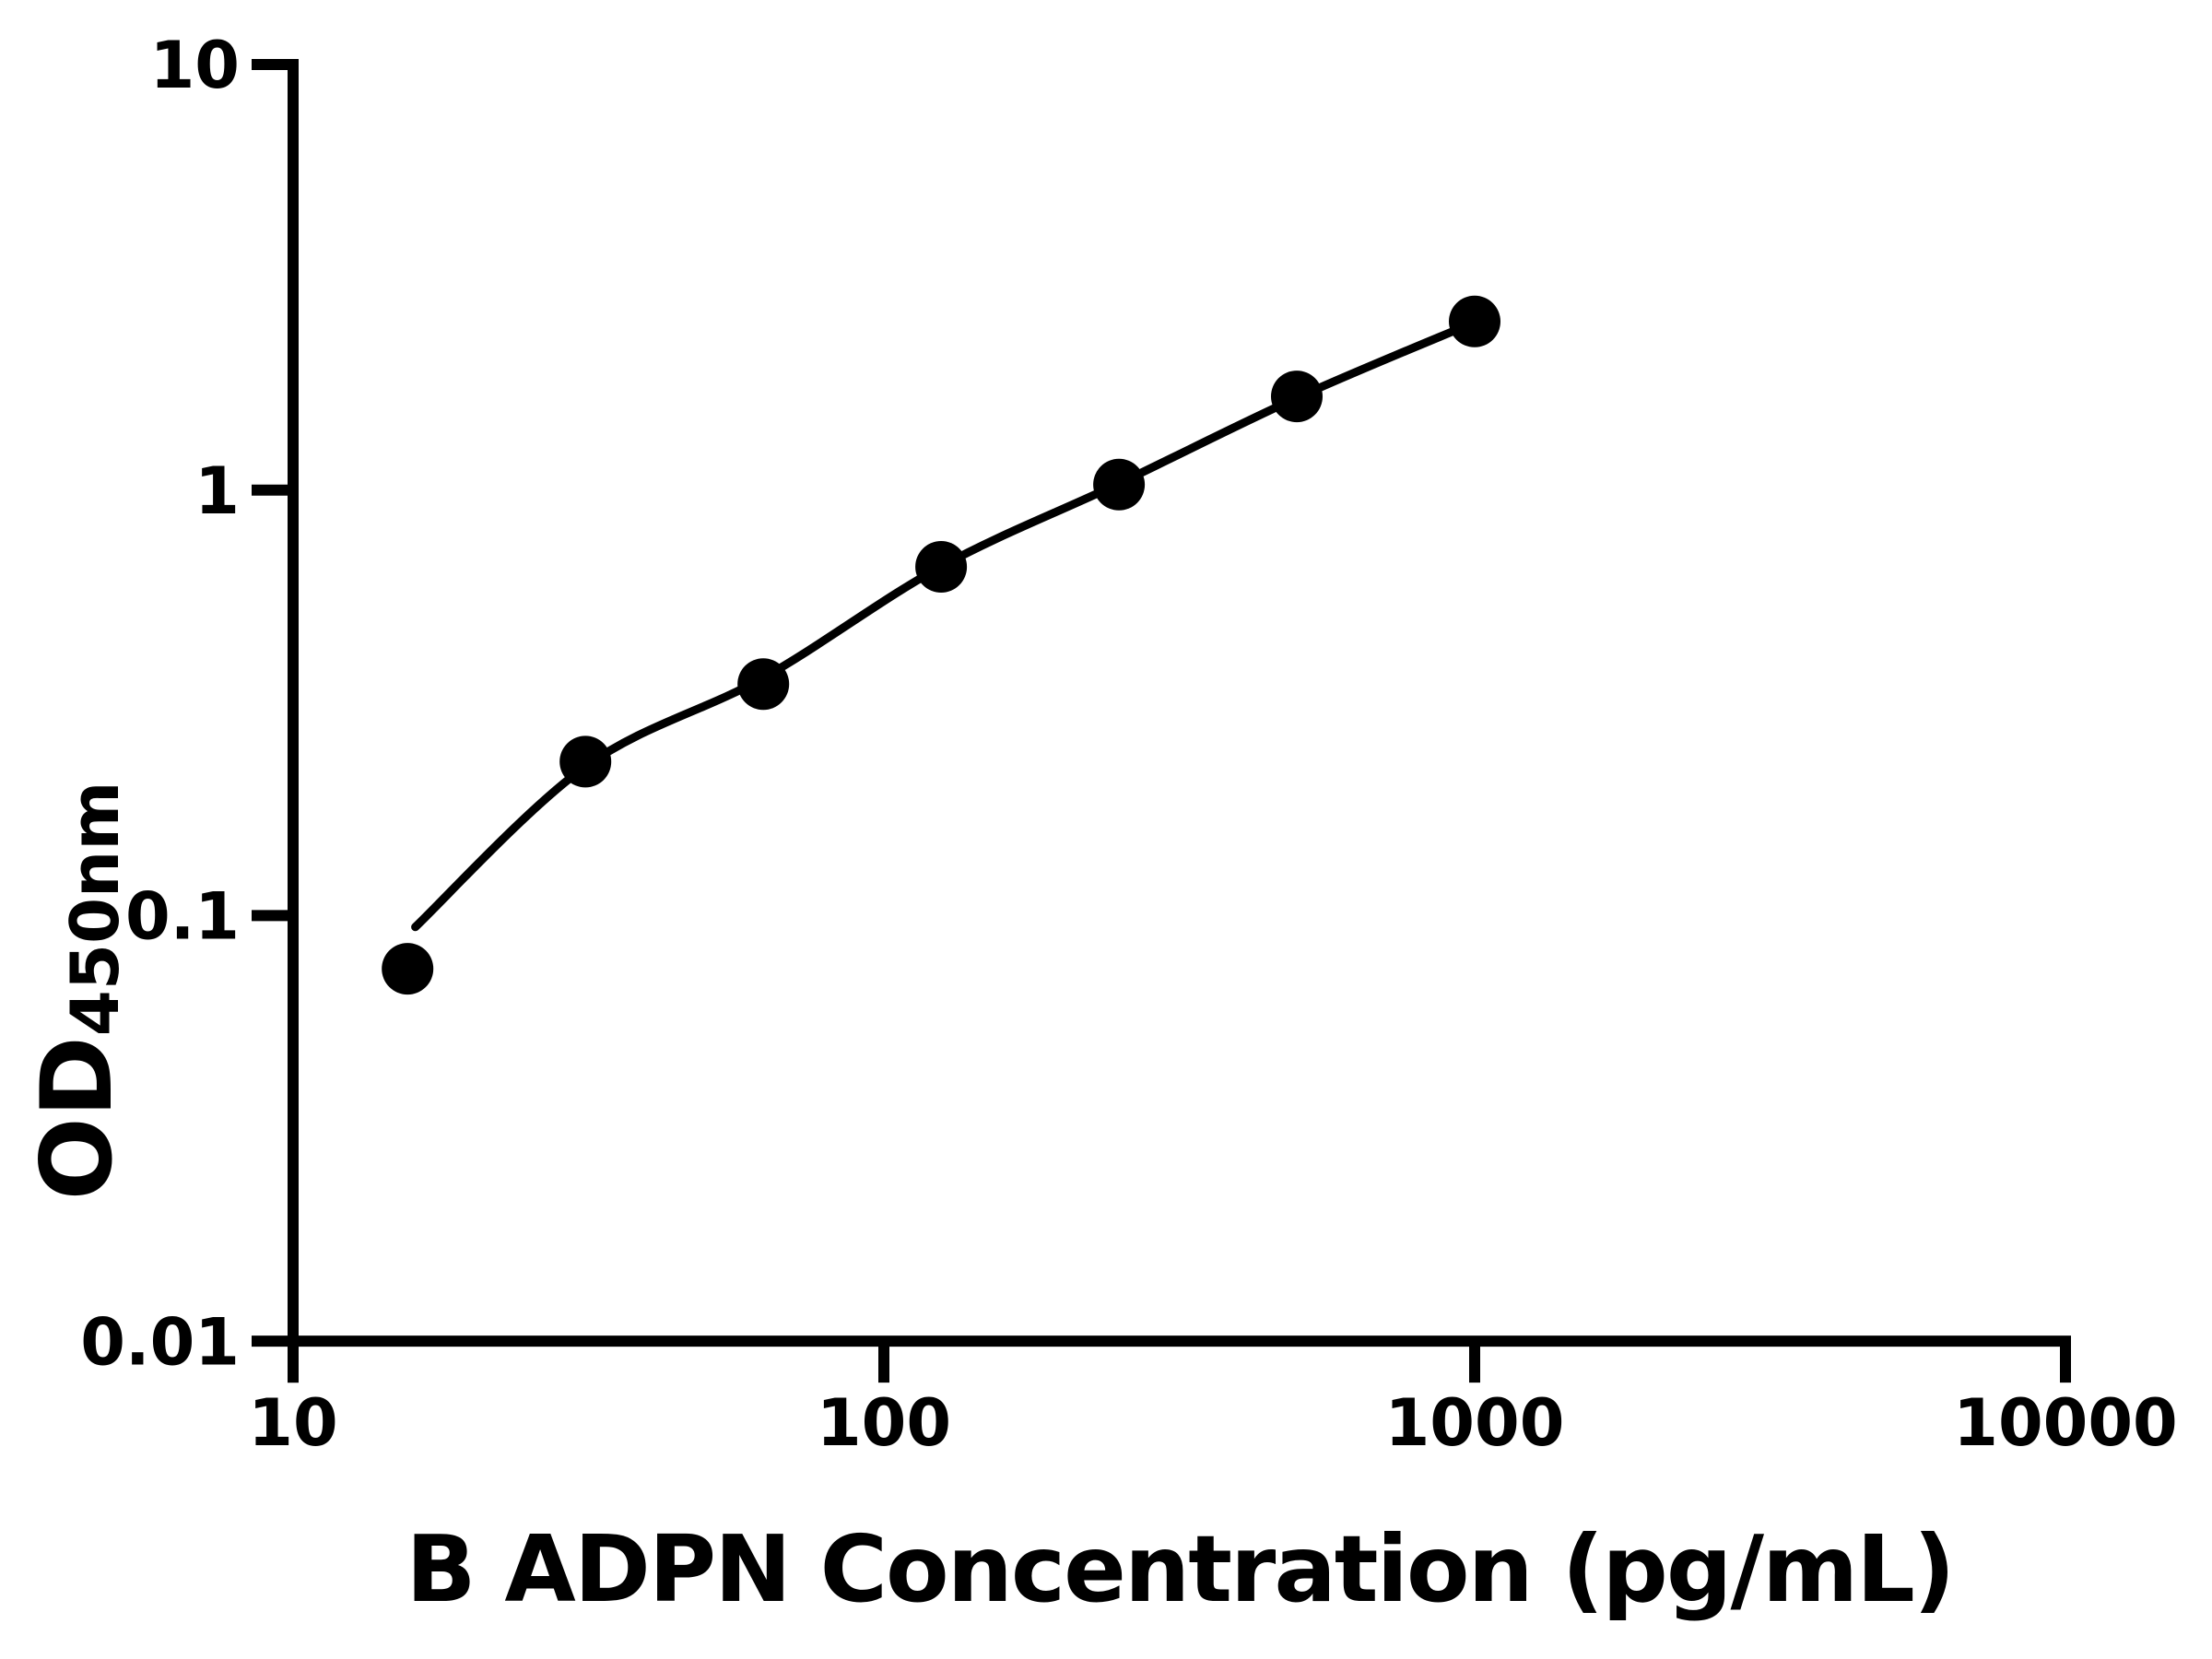  I want to click on y-tick-label: 10, so click(195, 65).